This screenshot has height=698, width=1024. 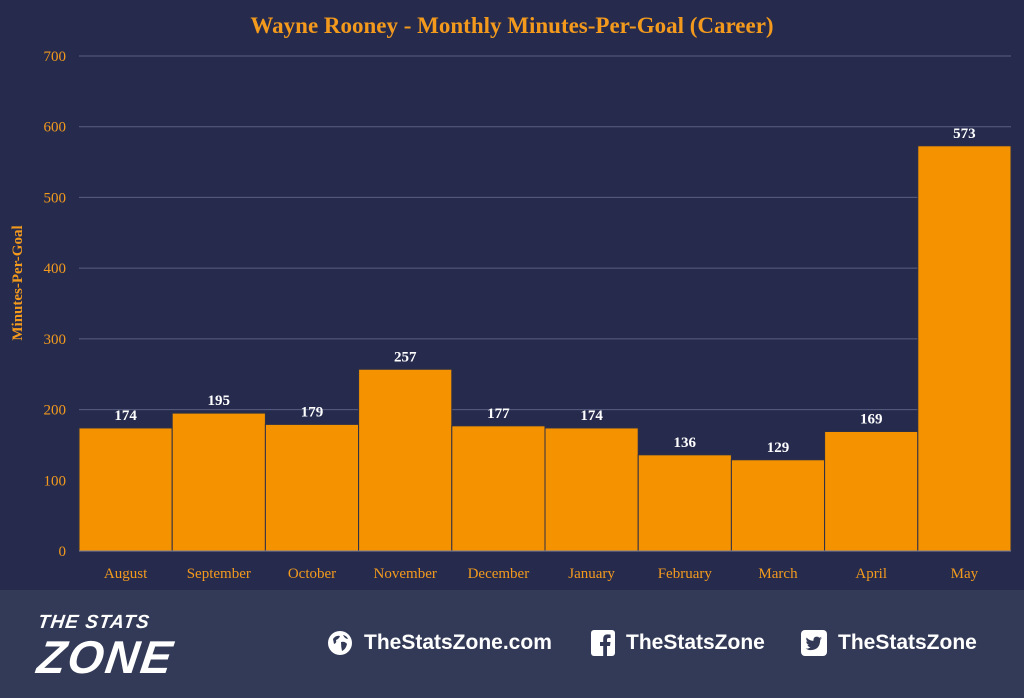 I want to click on brand-bottom-text: ZONE, so click(x=106, y=657).